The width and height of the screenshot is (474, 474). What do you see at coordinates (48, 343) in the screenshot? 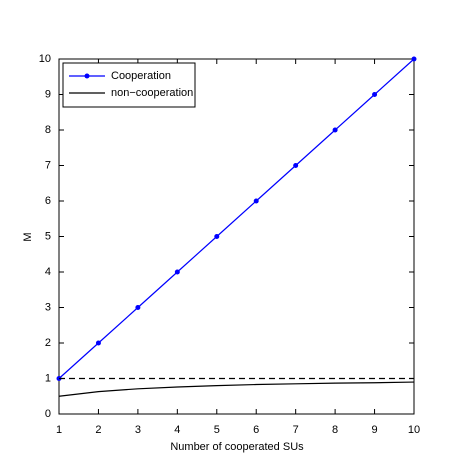
I see `y-tick-label: 2` at bounding box center [48, 343].